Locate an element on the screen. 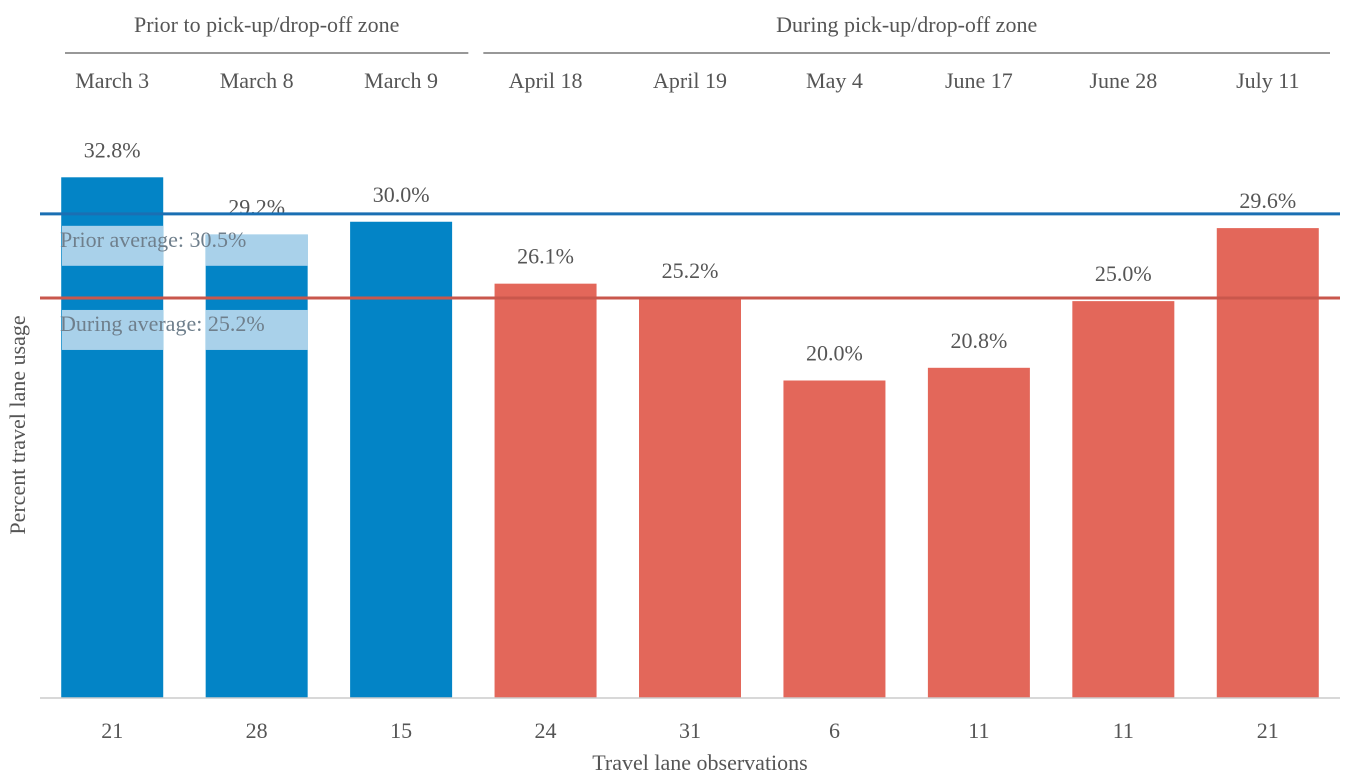 This screenshot has width=1347, height=778. data-label: 20.8% is located at coordinates (978, 340).